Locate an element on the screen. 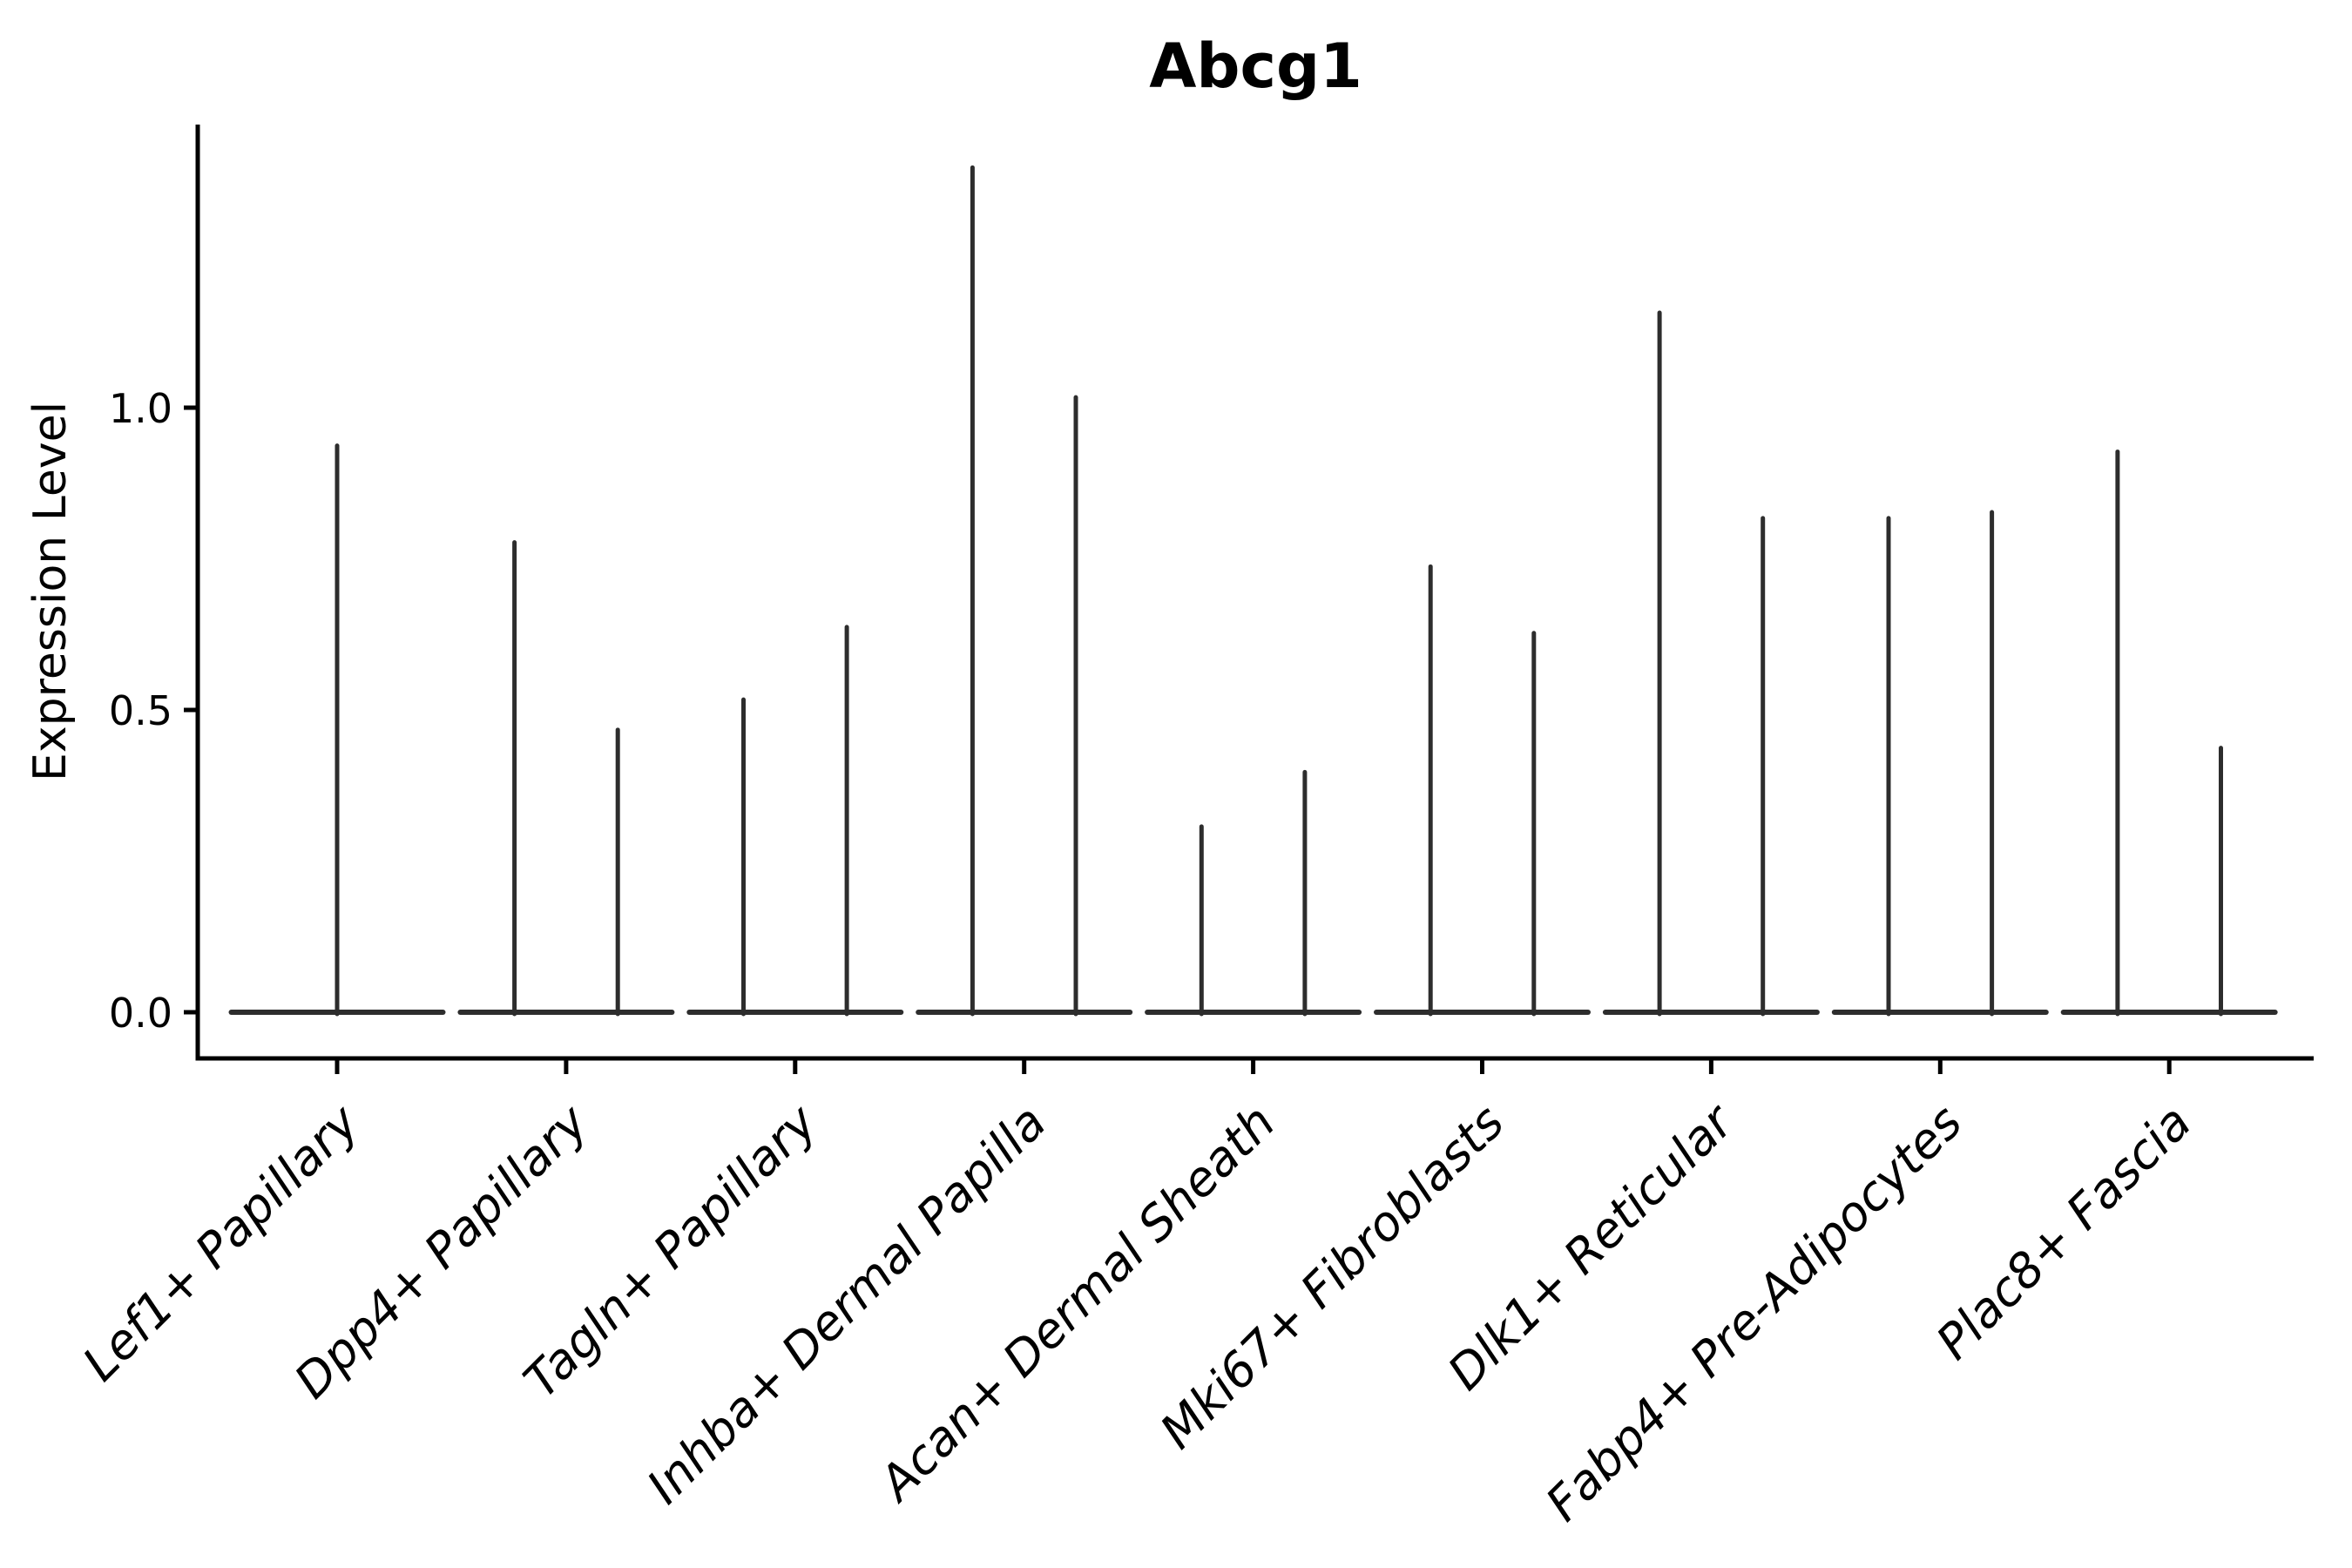 The height and width of the screenshot is (1568, 2352). x-tick-label: Fabp4+ Pre-Adipocytes is located at coordinates (1753, 1312).